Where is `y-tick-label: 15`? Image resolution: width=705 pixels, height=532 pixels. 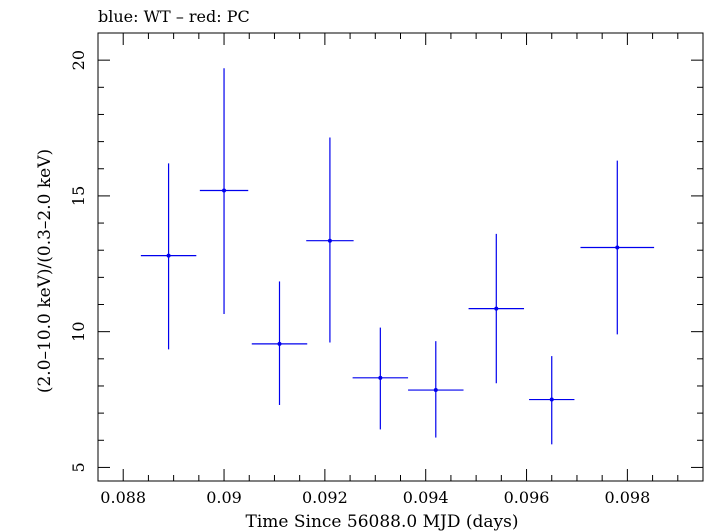 y-tick-label: 15 is located at coordinates (78, 196).